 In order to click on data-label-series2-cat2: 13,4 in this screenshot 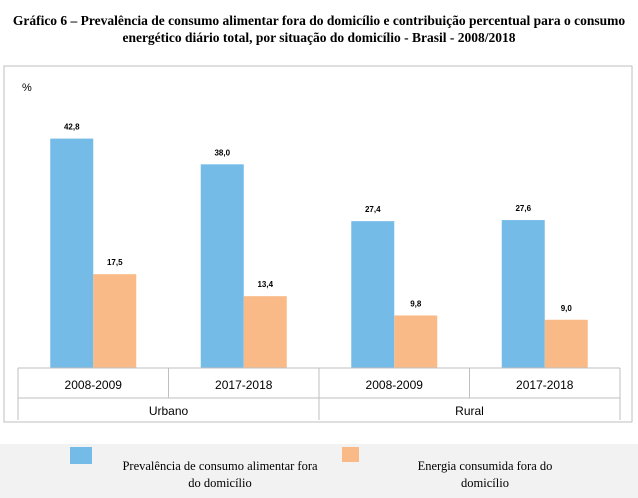, I will do `click(265, 284)`.